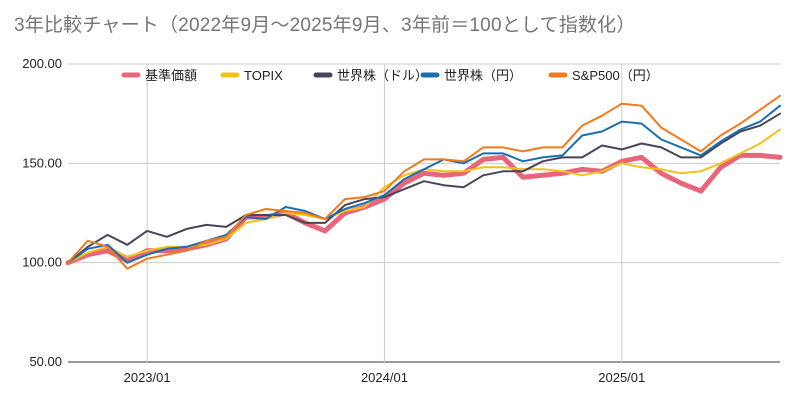  Describe the element at coordinates (171, 75) in the screenshot. I see `legend-label-0: 基準価額` at that location.